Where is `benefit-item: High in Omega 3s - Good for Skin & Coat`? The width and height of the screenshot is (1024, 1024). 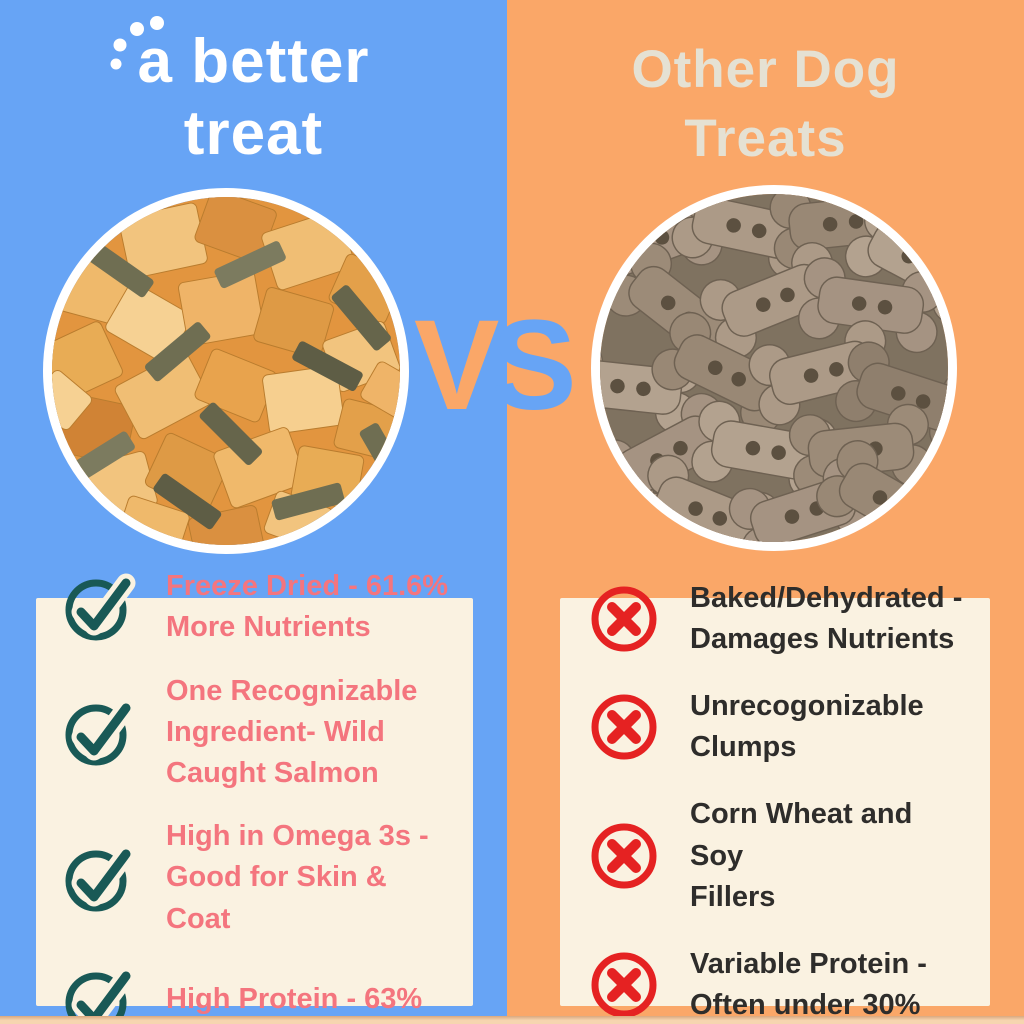 benefit-item: High in Omega 3s - Good for Skin & Coat is located at coordinates (258, 878).